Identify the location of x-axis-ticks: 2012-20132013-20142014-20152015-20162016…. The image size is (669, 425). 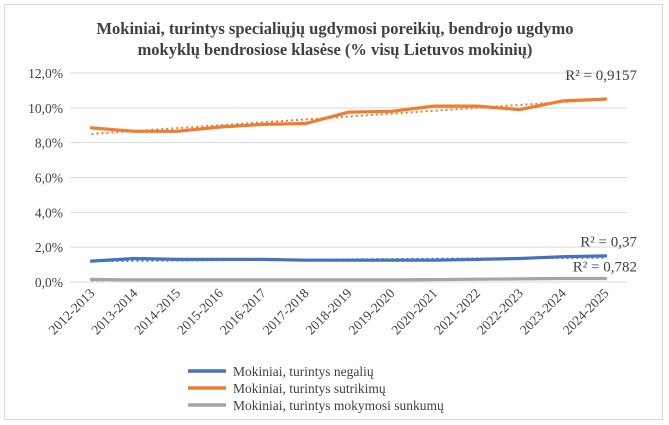
(329, 311).